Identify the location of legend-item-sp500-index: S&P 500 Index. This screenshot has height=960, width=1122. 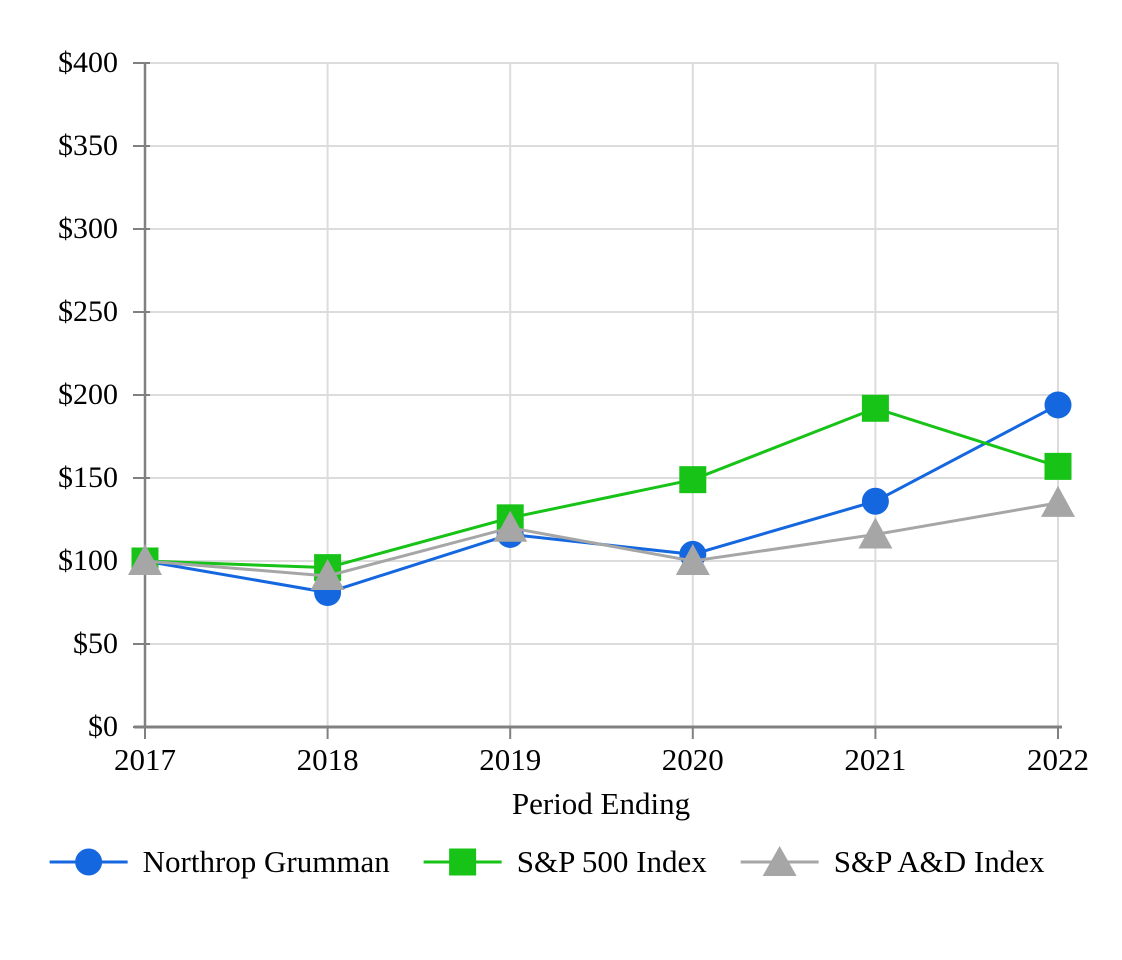
(564, 862).